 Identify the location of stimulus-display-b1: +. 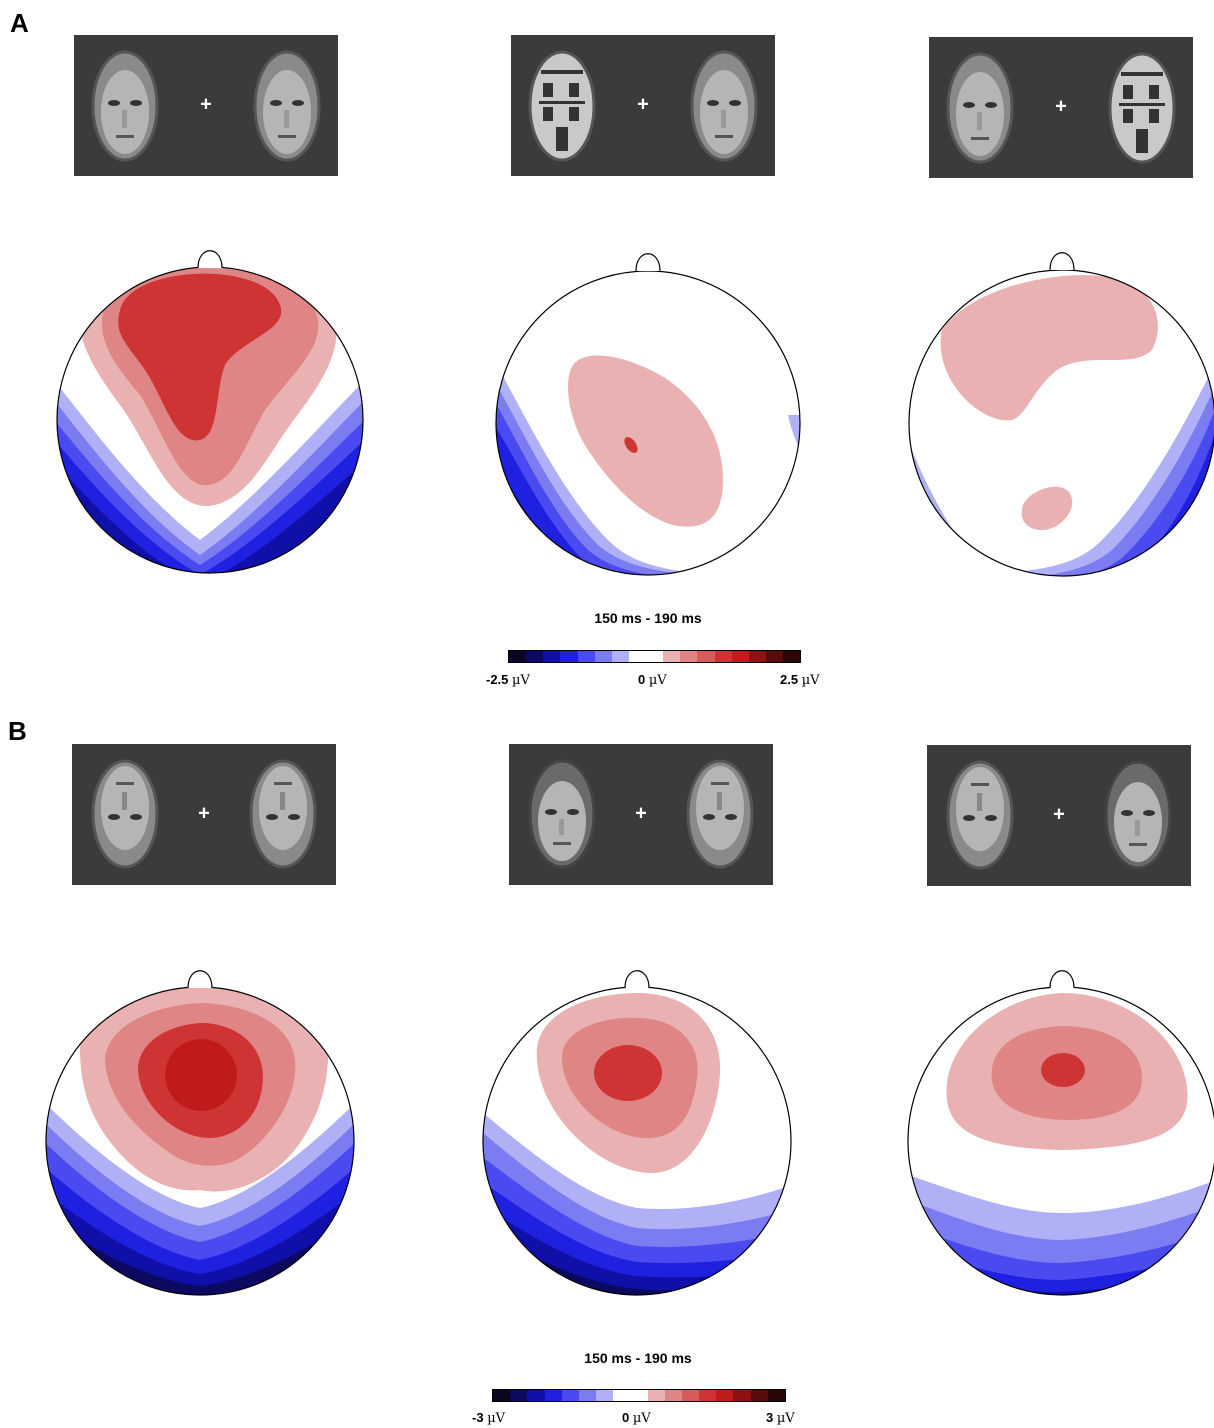
(204, 814).